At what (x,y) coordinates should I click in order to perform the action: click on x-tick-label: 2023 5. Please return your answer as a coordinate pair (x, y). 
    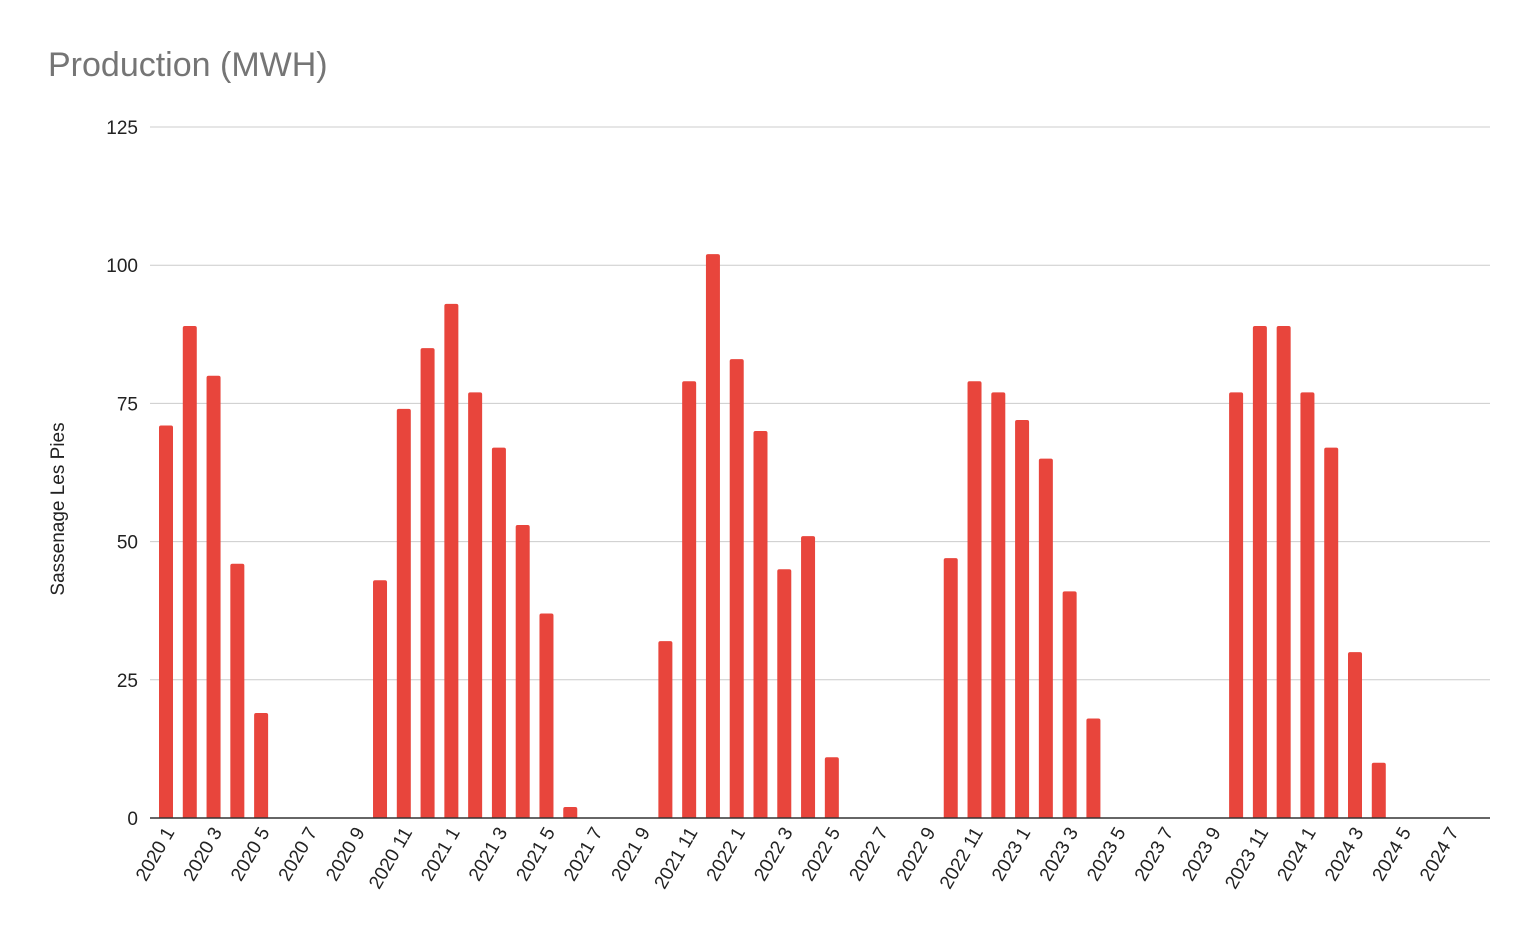
    Looking at the image, I should click on (1106, 854).